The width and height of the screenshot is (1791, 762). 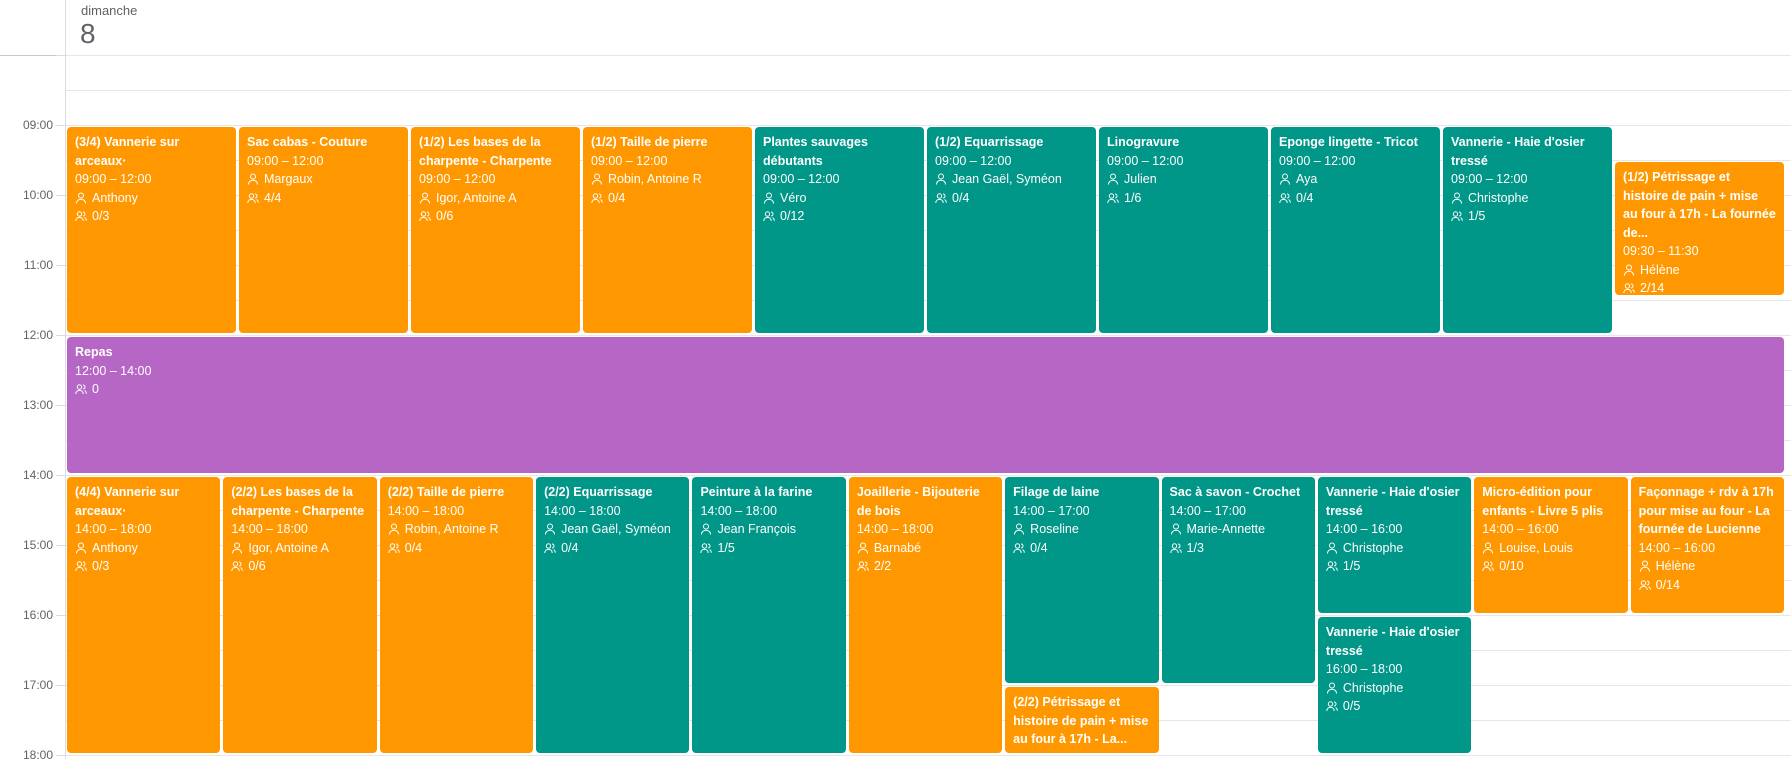 I want to click on event-count-row: 0/6, so click(x=495, y=216).